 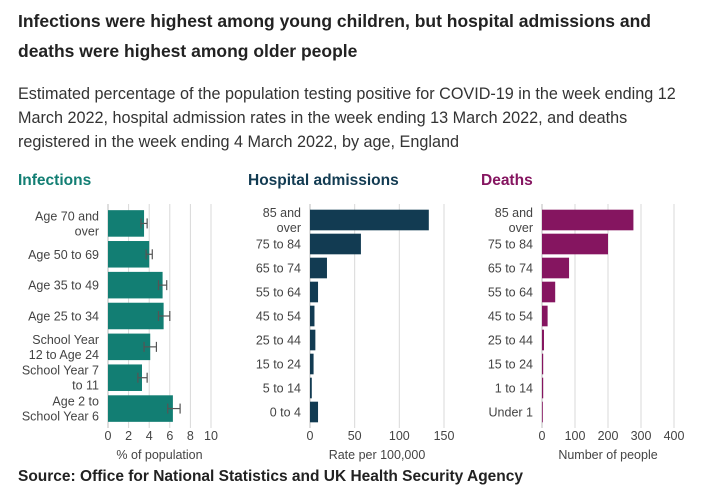 What do you see at coordinates (377, 455) in the screenshot?
I see `hospital-axis-label: Rate per 100,000` at bounding box center [377, 455].